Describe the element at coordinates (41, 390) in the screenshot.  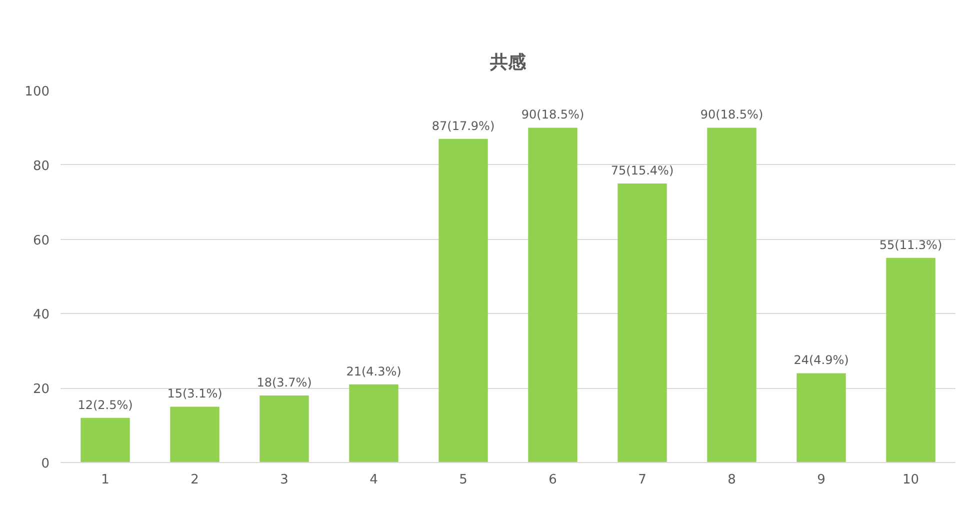
I see `y-tick-label: 20` at that location.